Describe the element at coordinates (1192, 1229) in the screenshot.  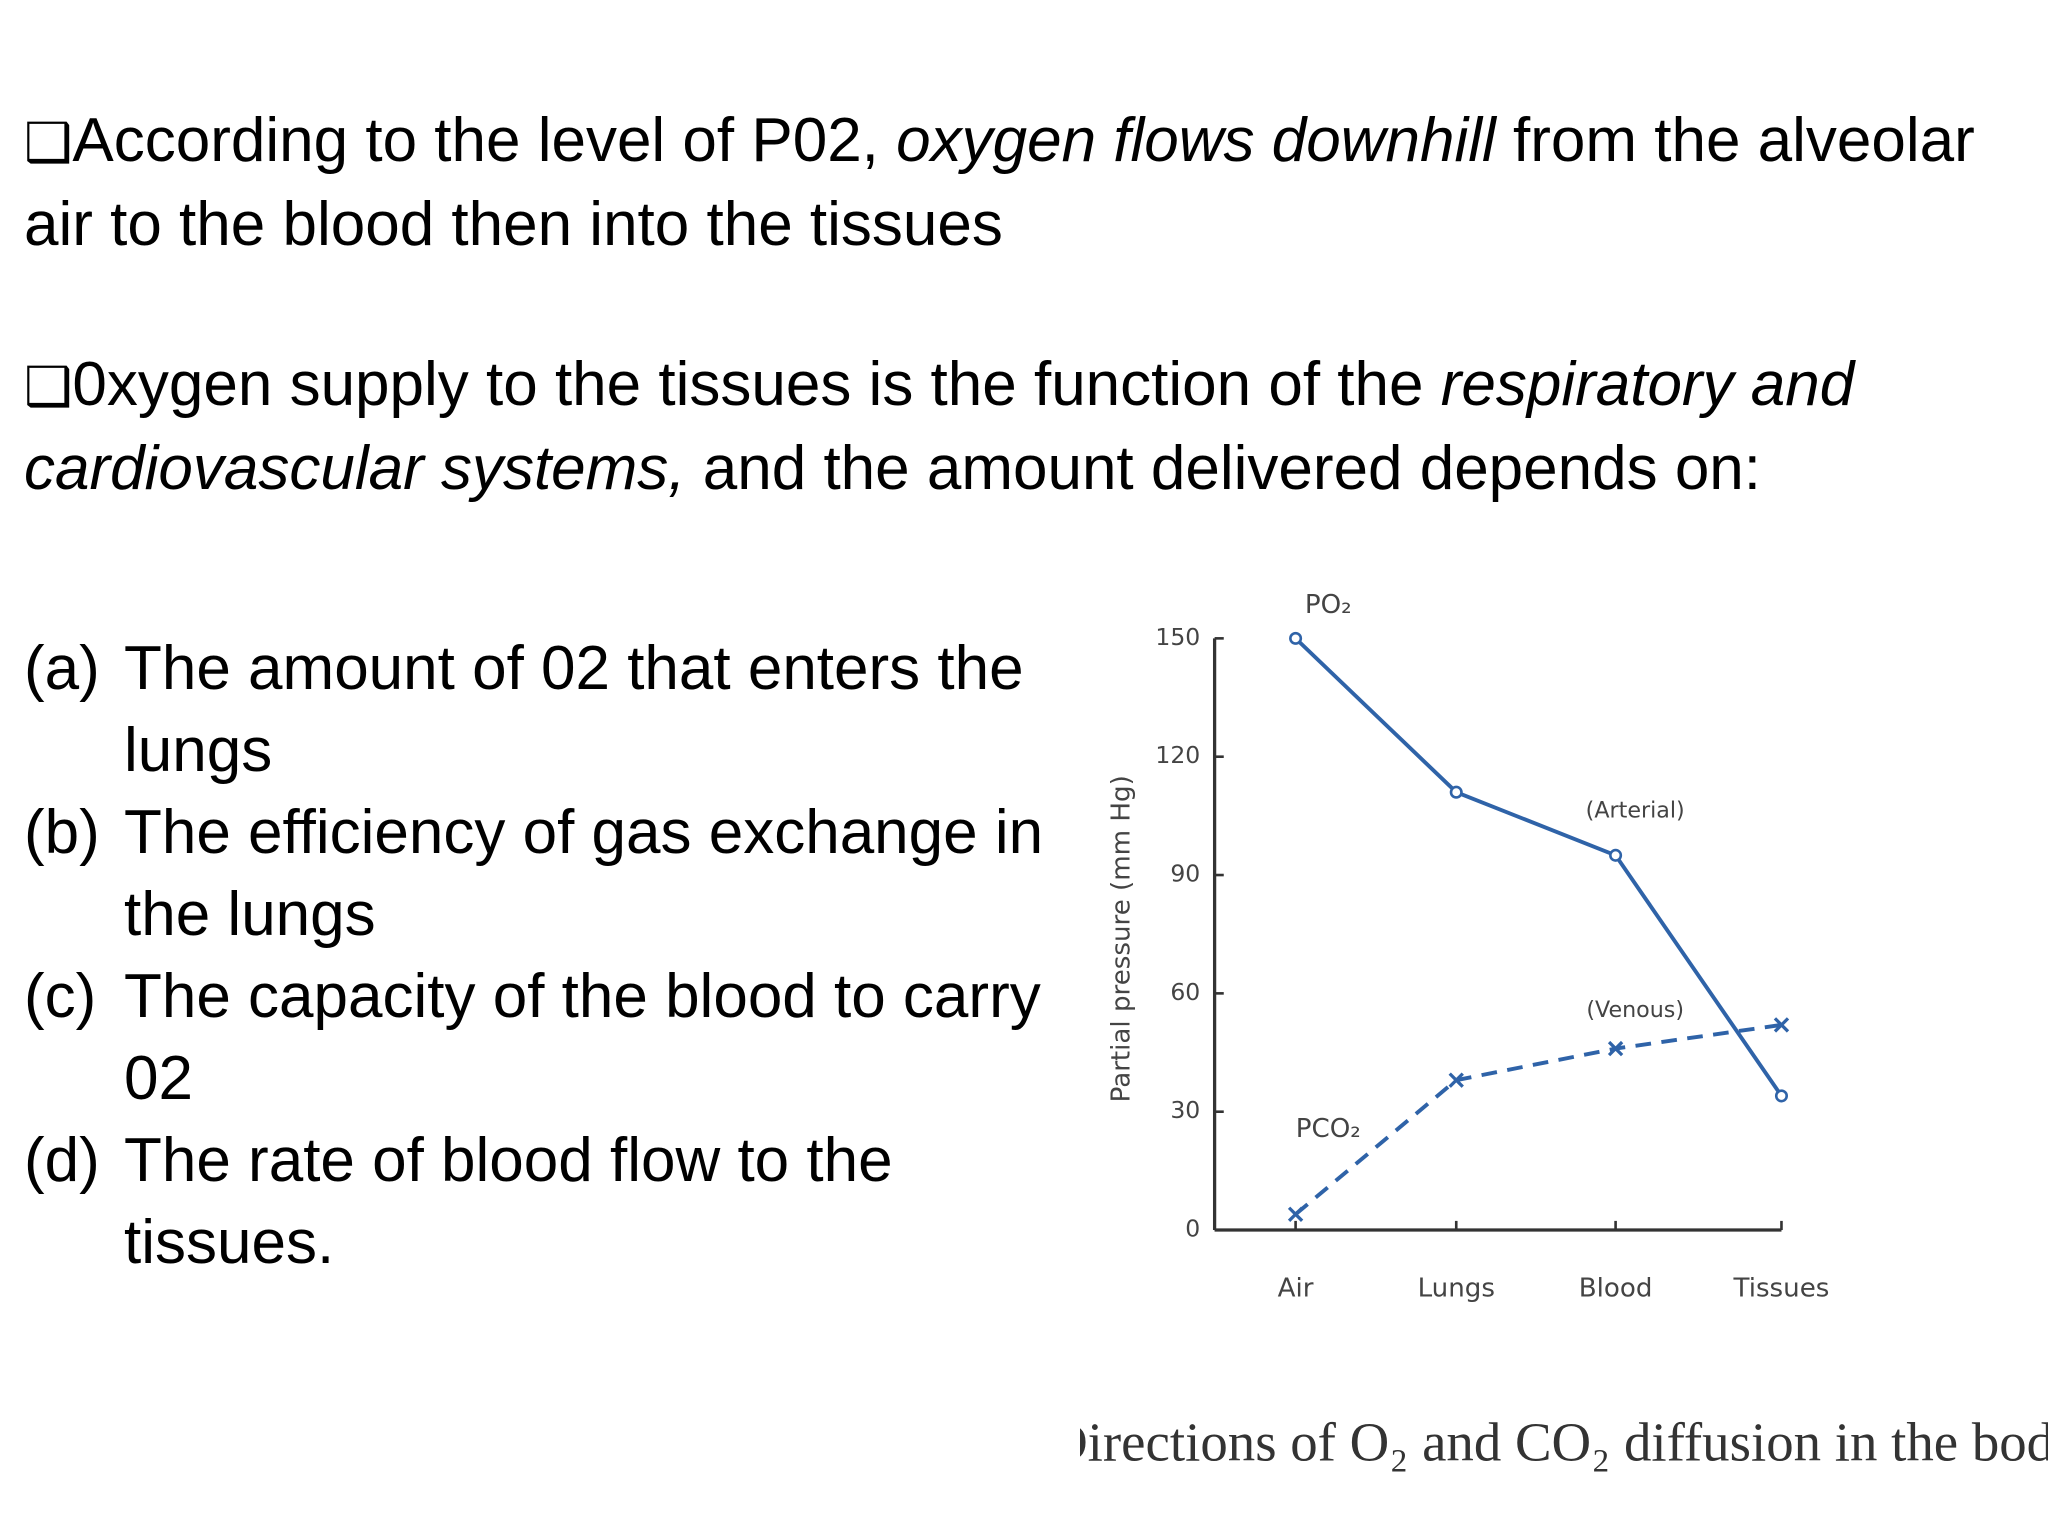
I see `y-tick-label: 0` at that location.